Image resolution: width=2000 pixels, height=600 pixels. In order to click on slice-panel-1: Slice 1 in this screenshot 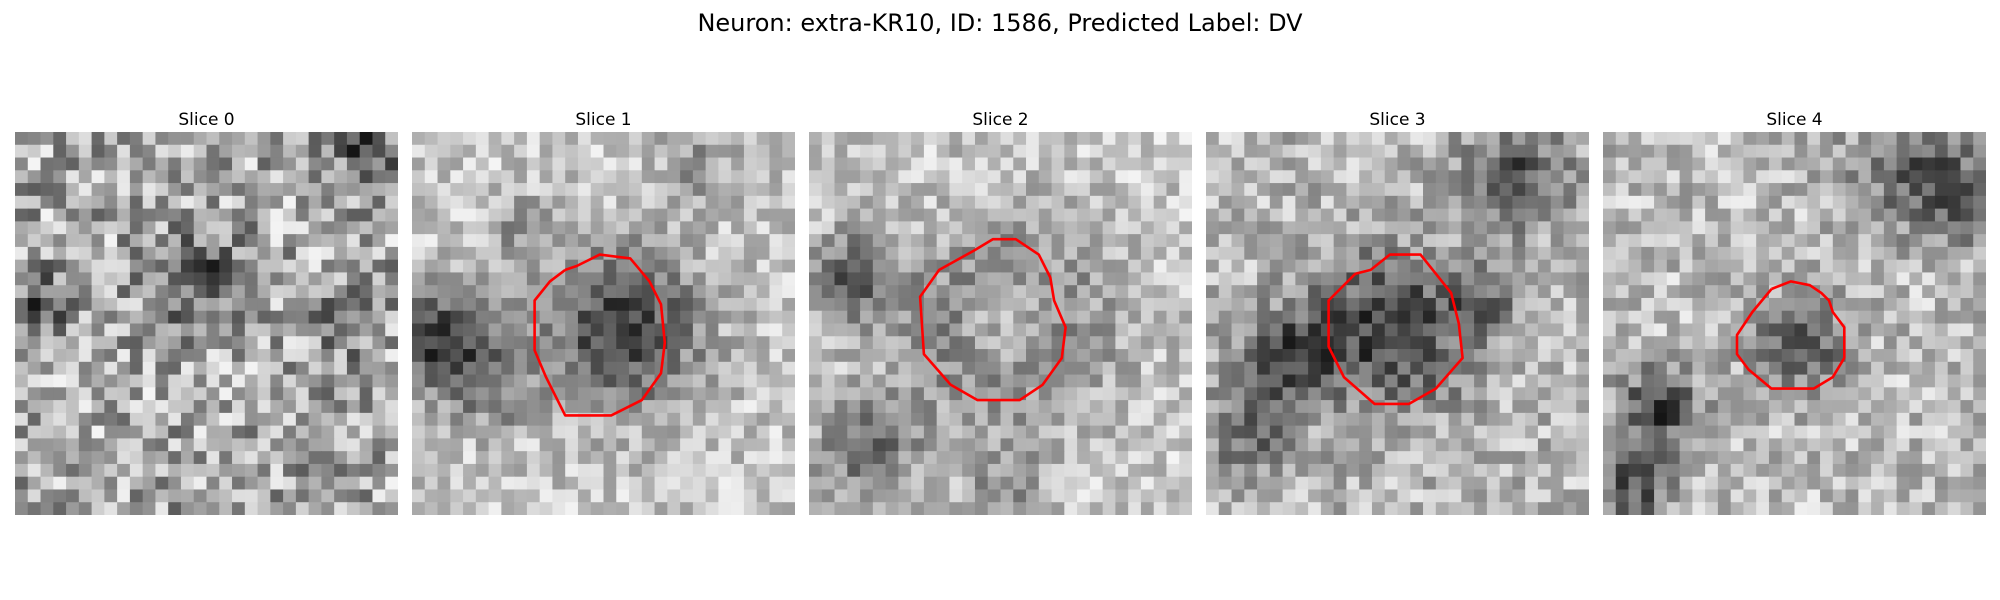, I will do `click(603, 311)`.